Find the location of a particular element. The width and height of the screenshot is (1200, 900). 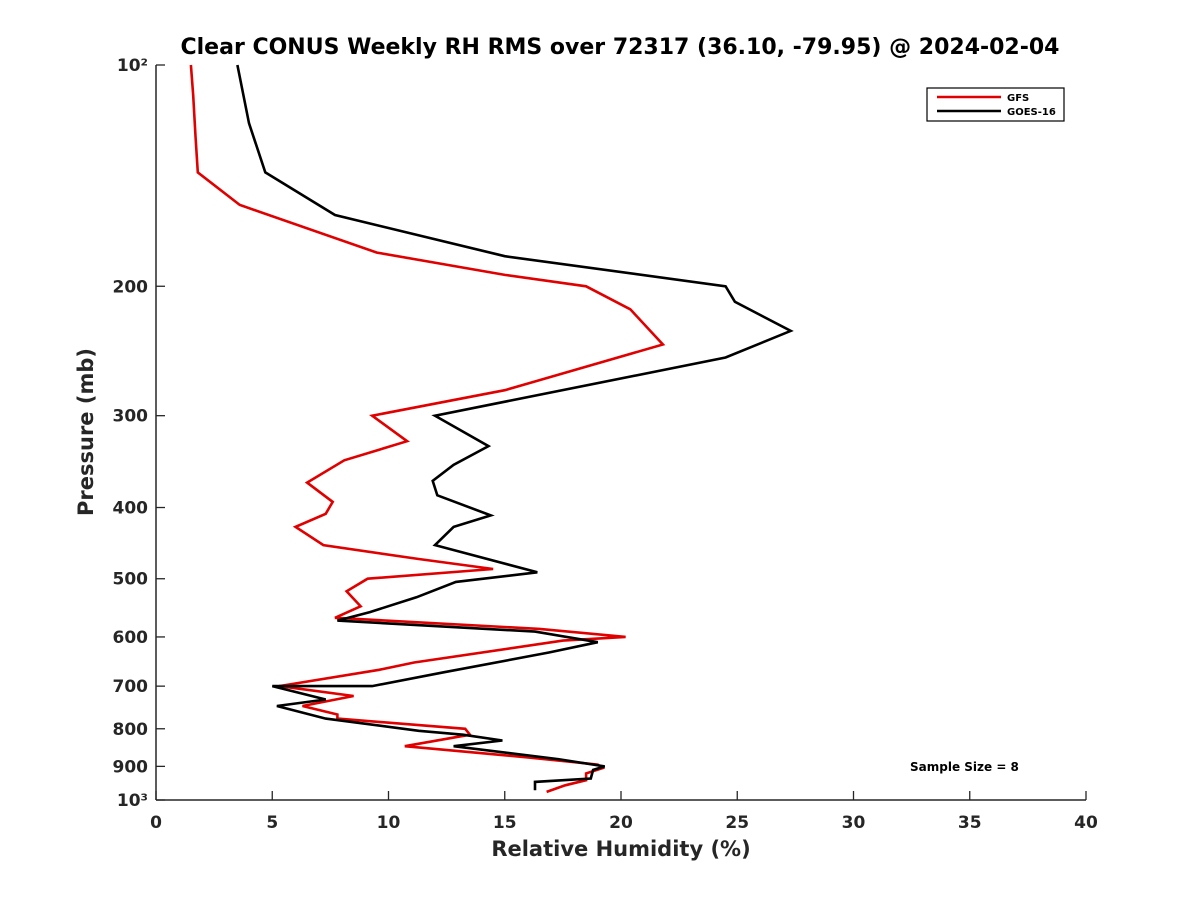

y-tick-label: 500 is located at coordinates (131, 580).